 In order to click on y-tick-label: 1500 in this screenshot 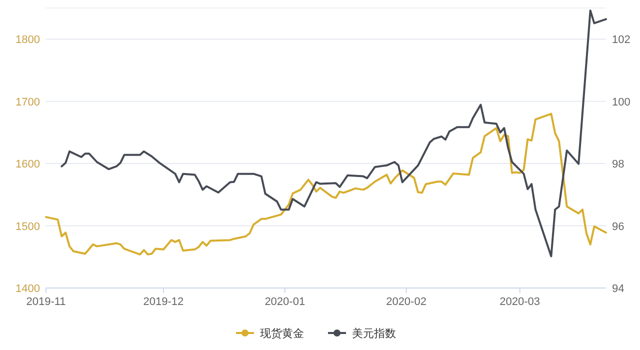, I will do `click(28, 226)`.